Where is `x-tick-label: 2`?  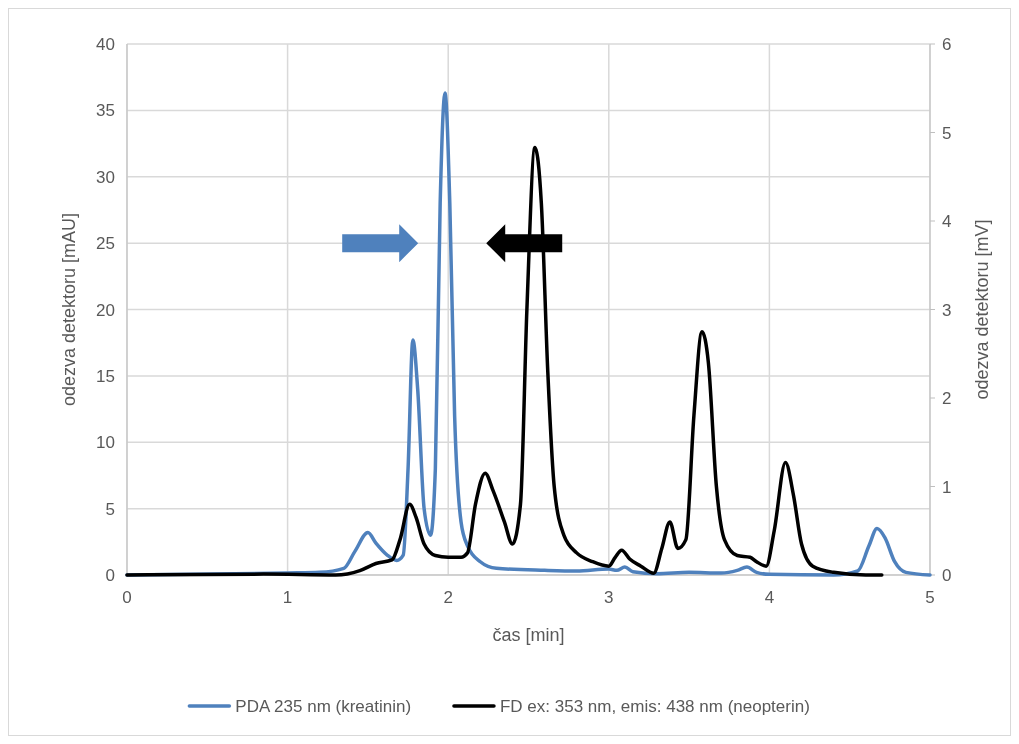
x-tick-label: 2 is located at coordinates (448, 597).